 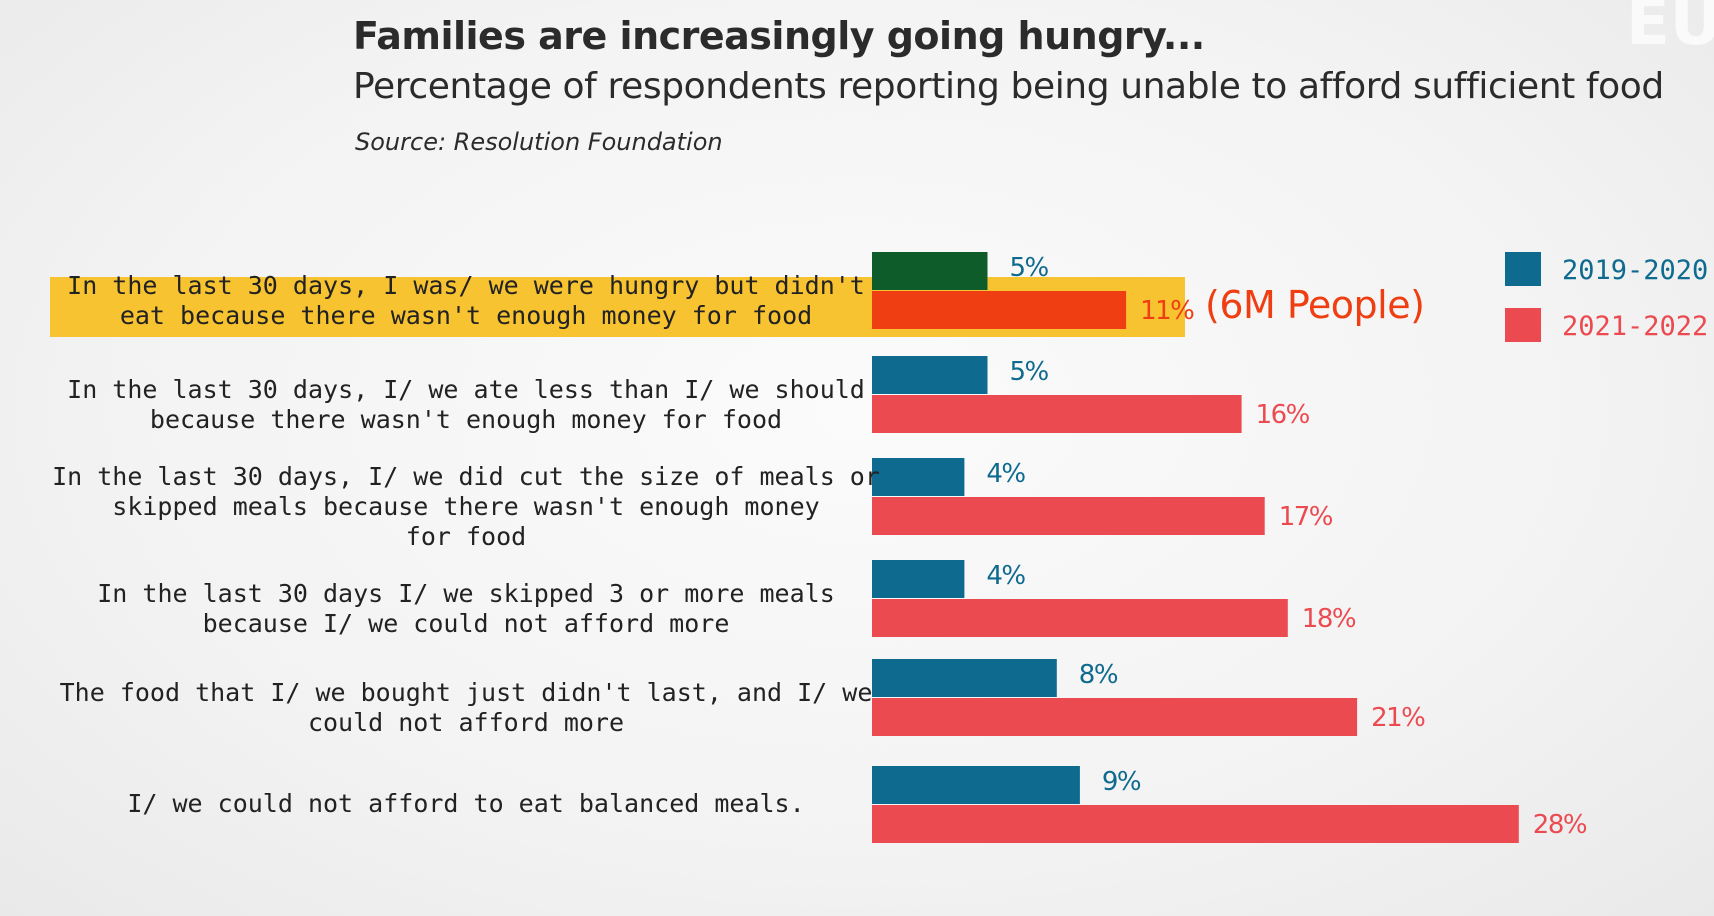 What do you see at coordinates (1329, 619) in the screenshot?
I see `value-label-2021-2022-4: 18%` at bounding box center [1329, 619].